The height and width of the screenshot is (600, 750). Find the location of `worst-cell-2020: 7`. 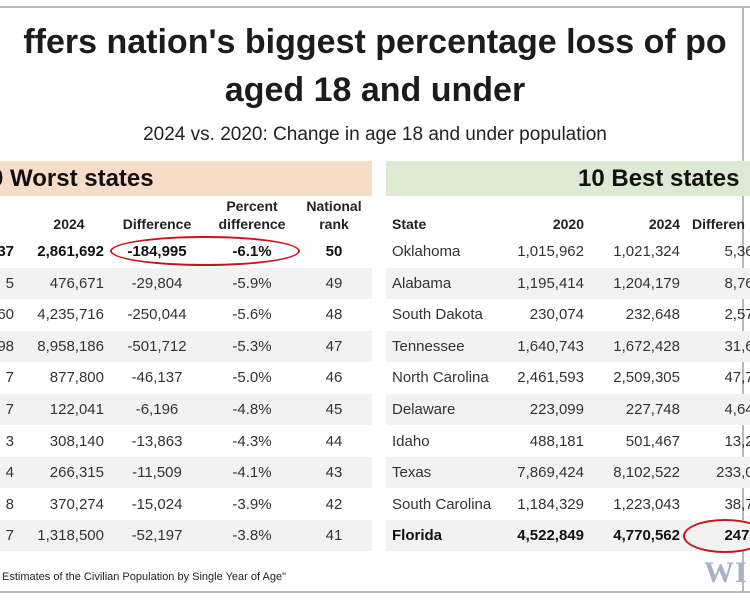

worst-cell-2020: 7 is located at coordinates (9, 536).